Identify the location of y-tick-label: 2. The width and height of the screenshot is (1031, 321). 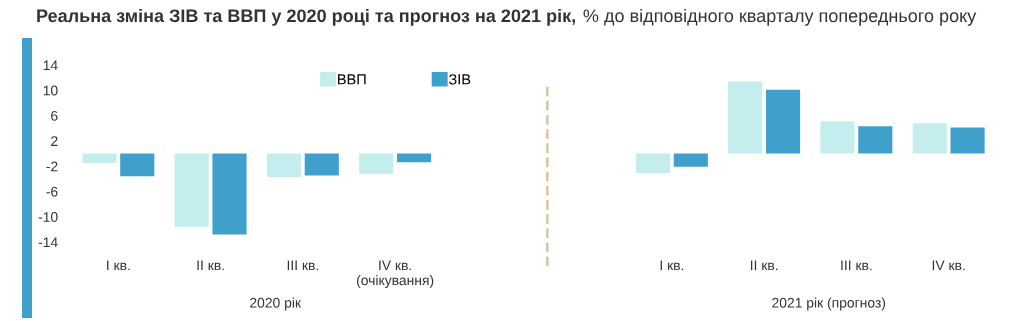
(54, 141).